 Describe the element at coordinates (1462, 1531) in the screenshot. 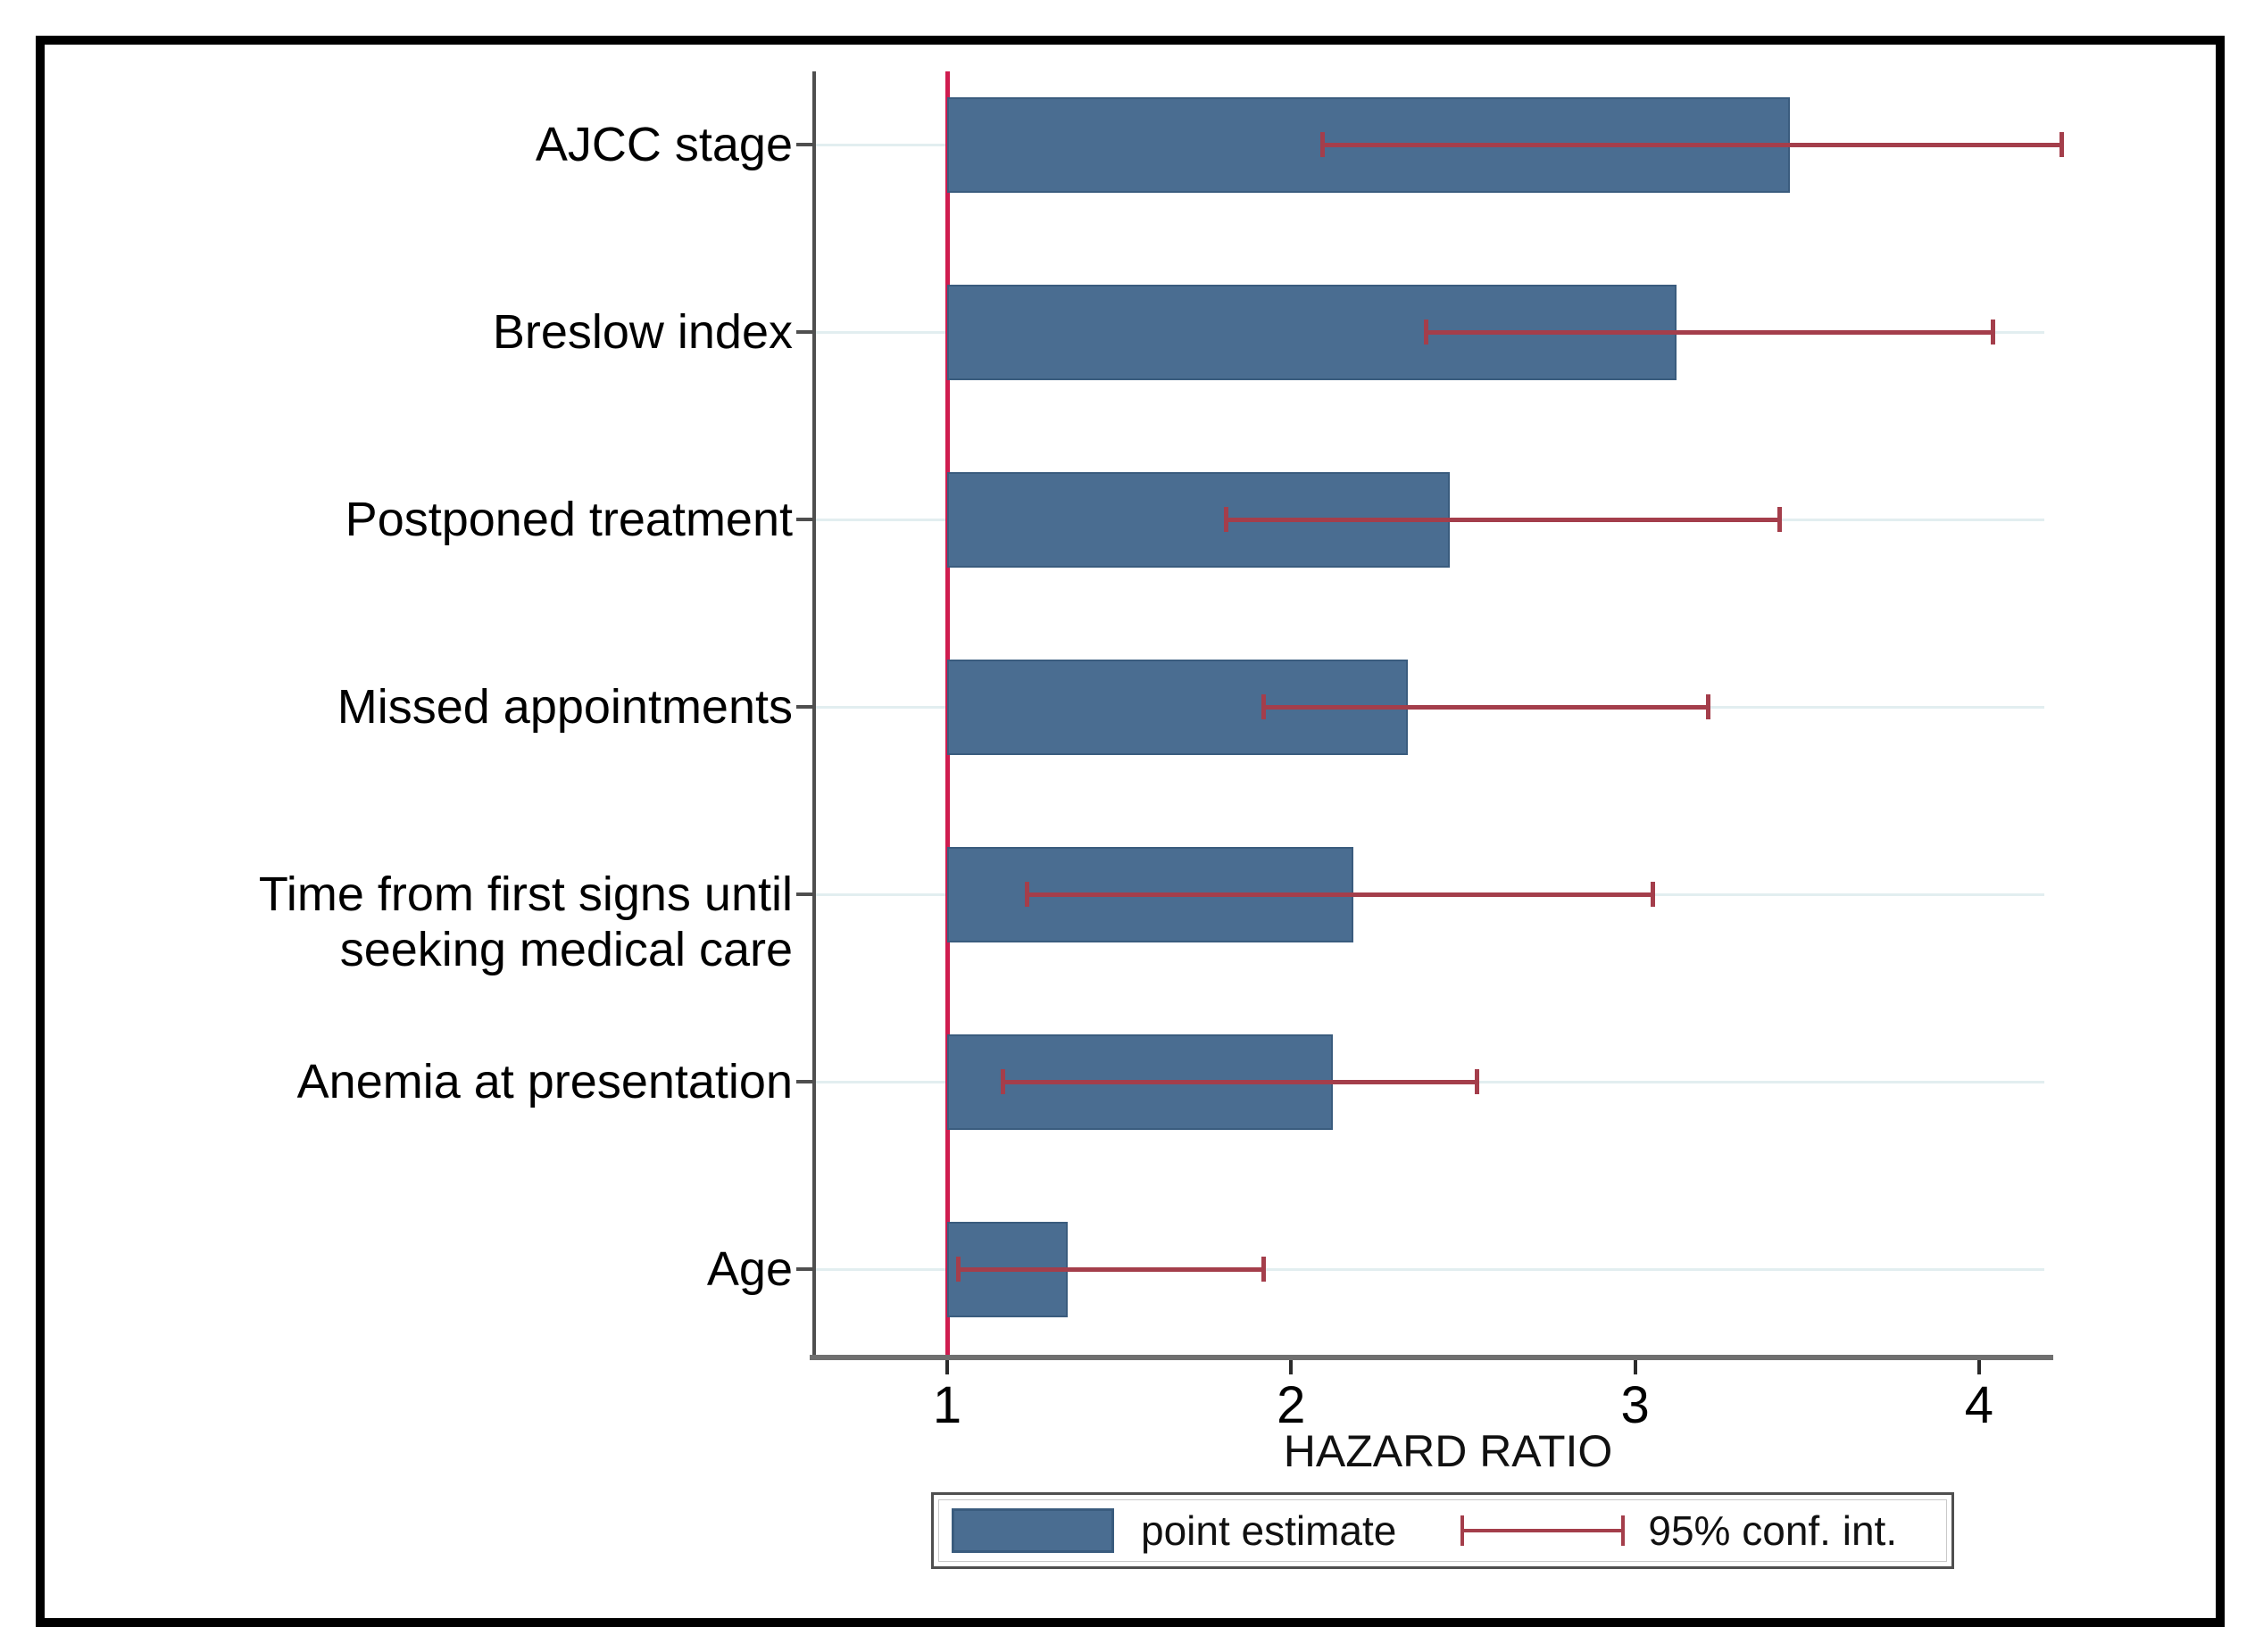

I see `legend-ci-left-cap` at that location.